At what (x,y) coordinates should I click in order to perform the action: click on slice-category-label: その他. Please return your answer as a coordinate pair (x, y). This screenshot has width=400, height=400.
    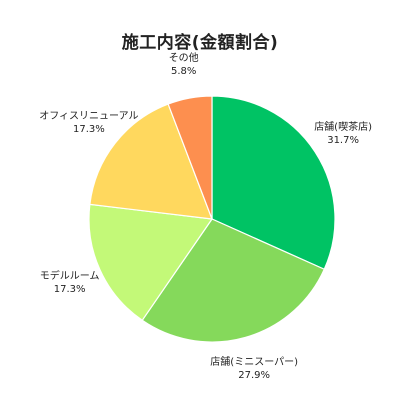
    Looking at the image, I should click on (183, 59).